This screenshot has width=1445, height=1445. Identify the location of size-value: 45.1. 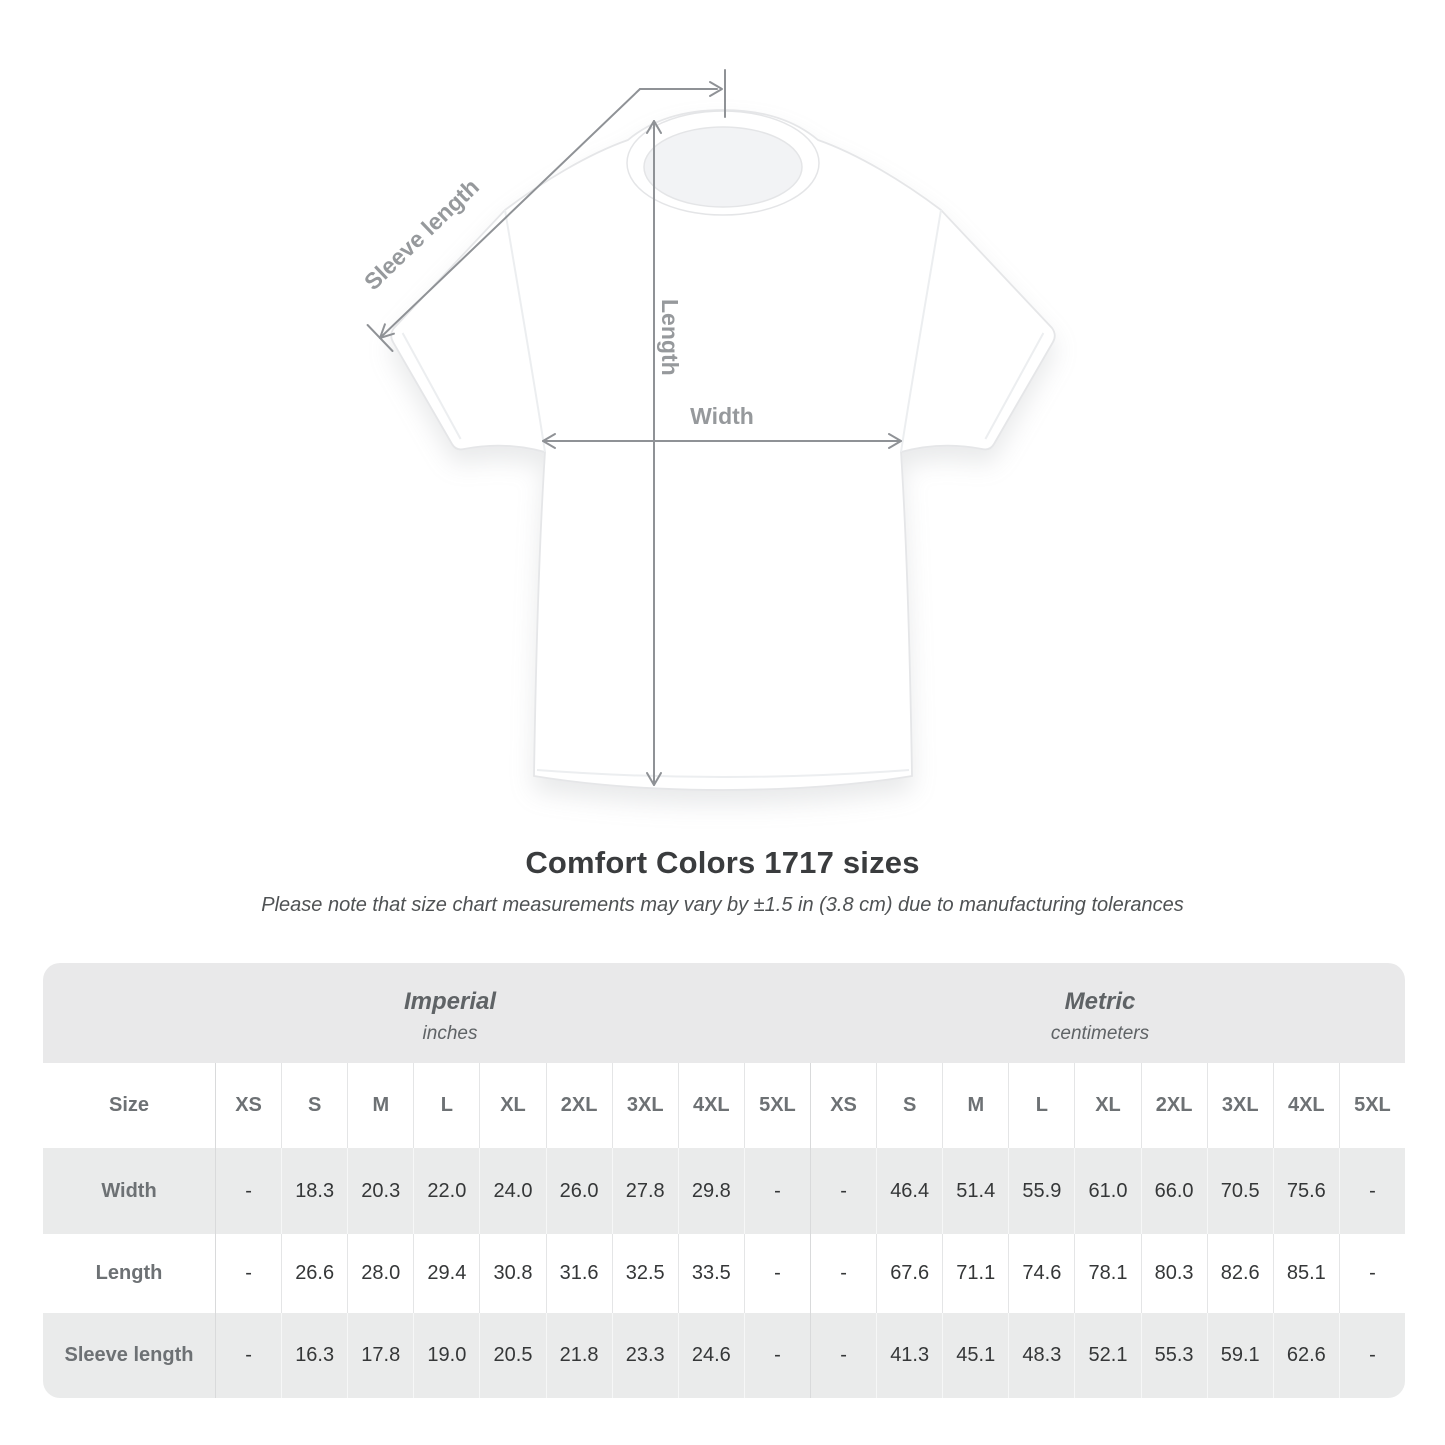
(975, 1355).